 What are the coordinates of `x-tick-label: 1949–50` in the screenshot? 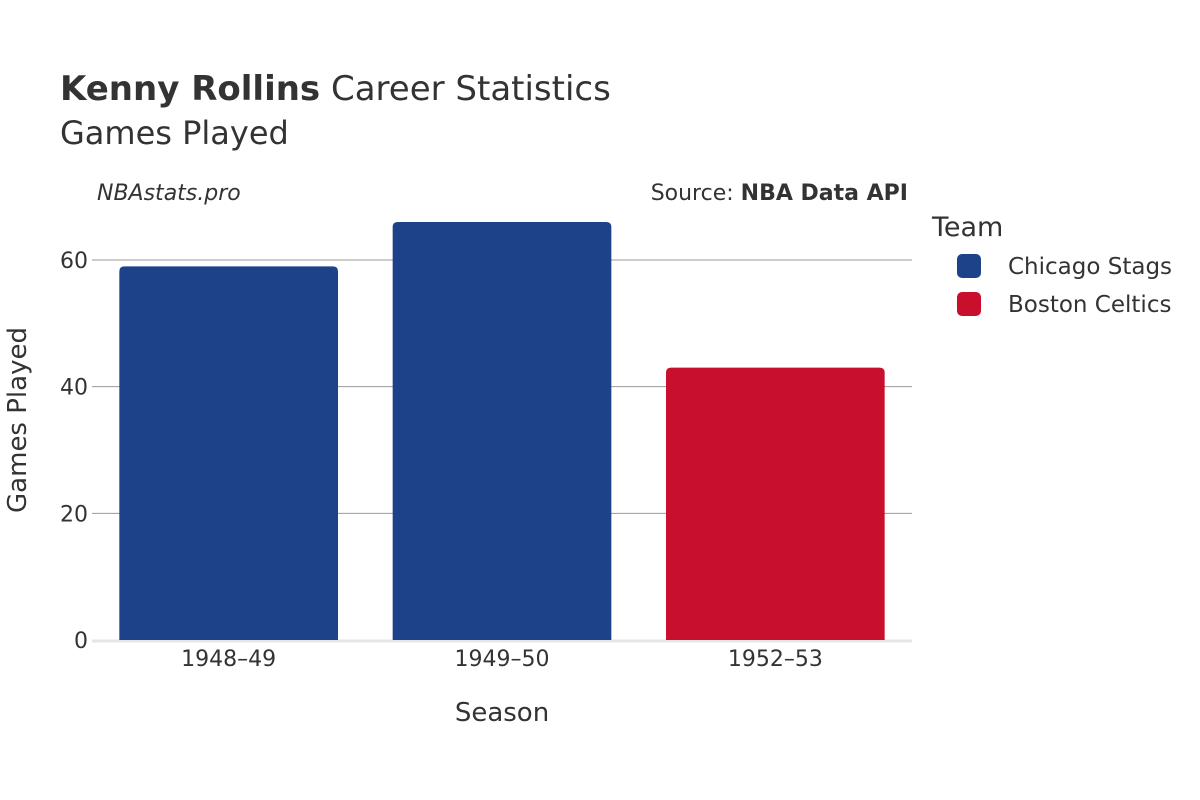 It's located at (502, 659).